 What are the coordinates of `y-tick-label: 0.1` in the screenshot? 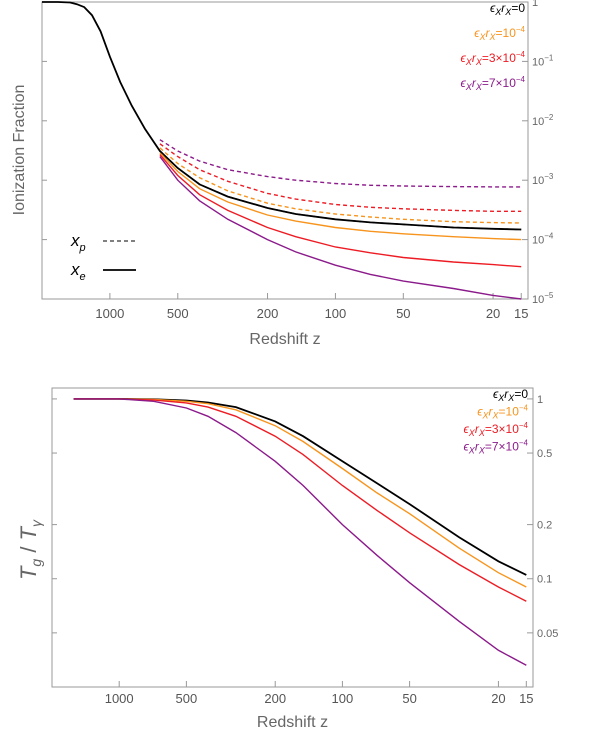 It's located at (544, 580).